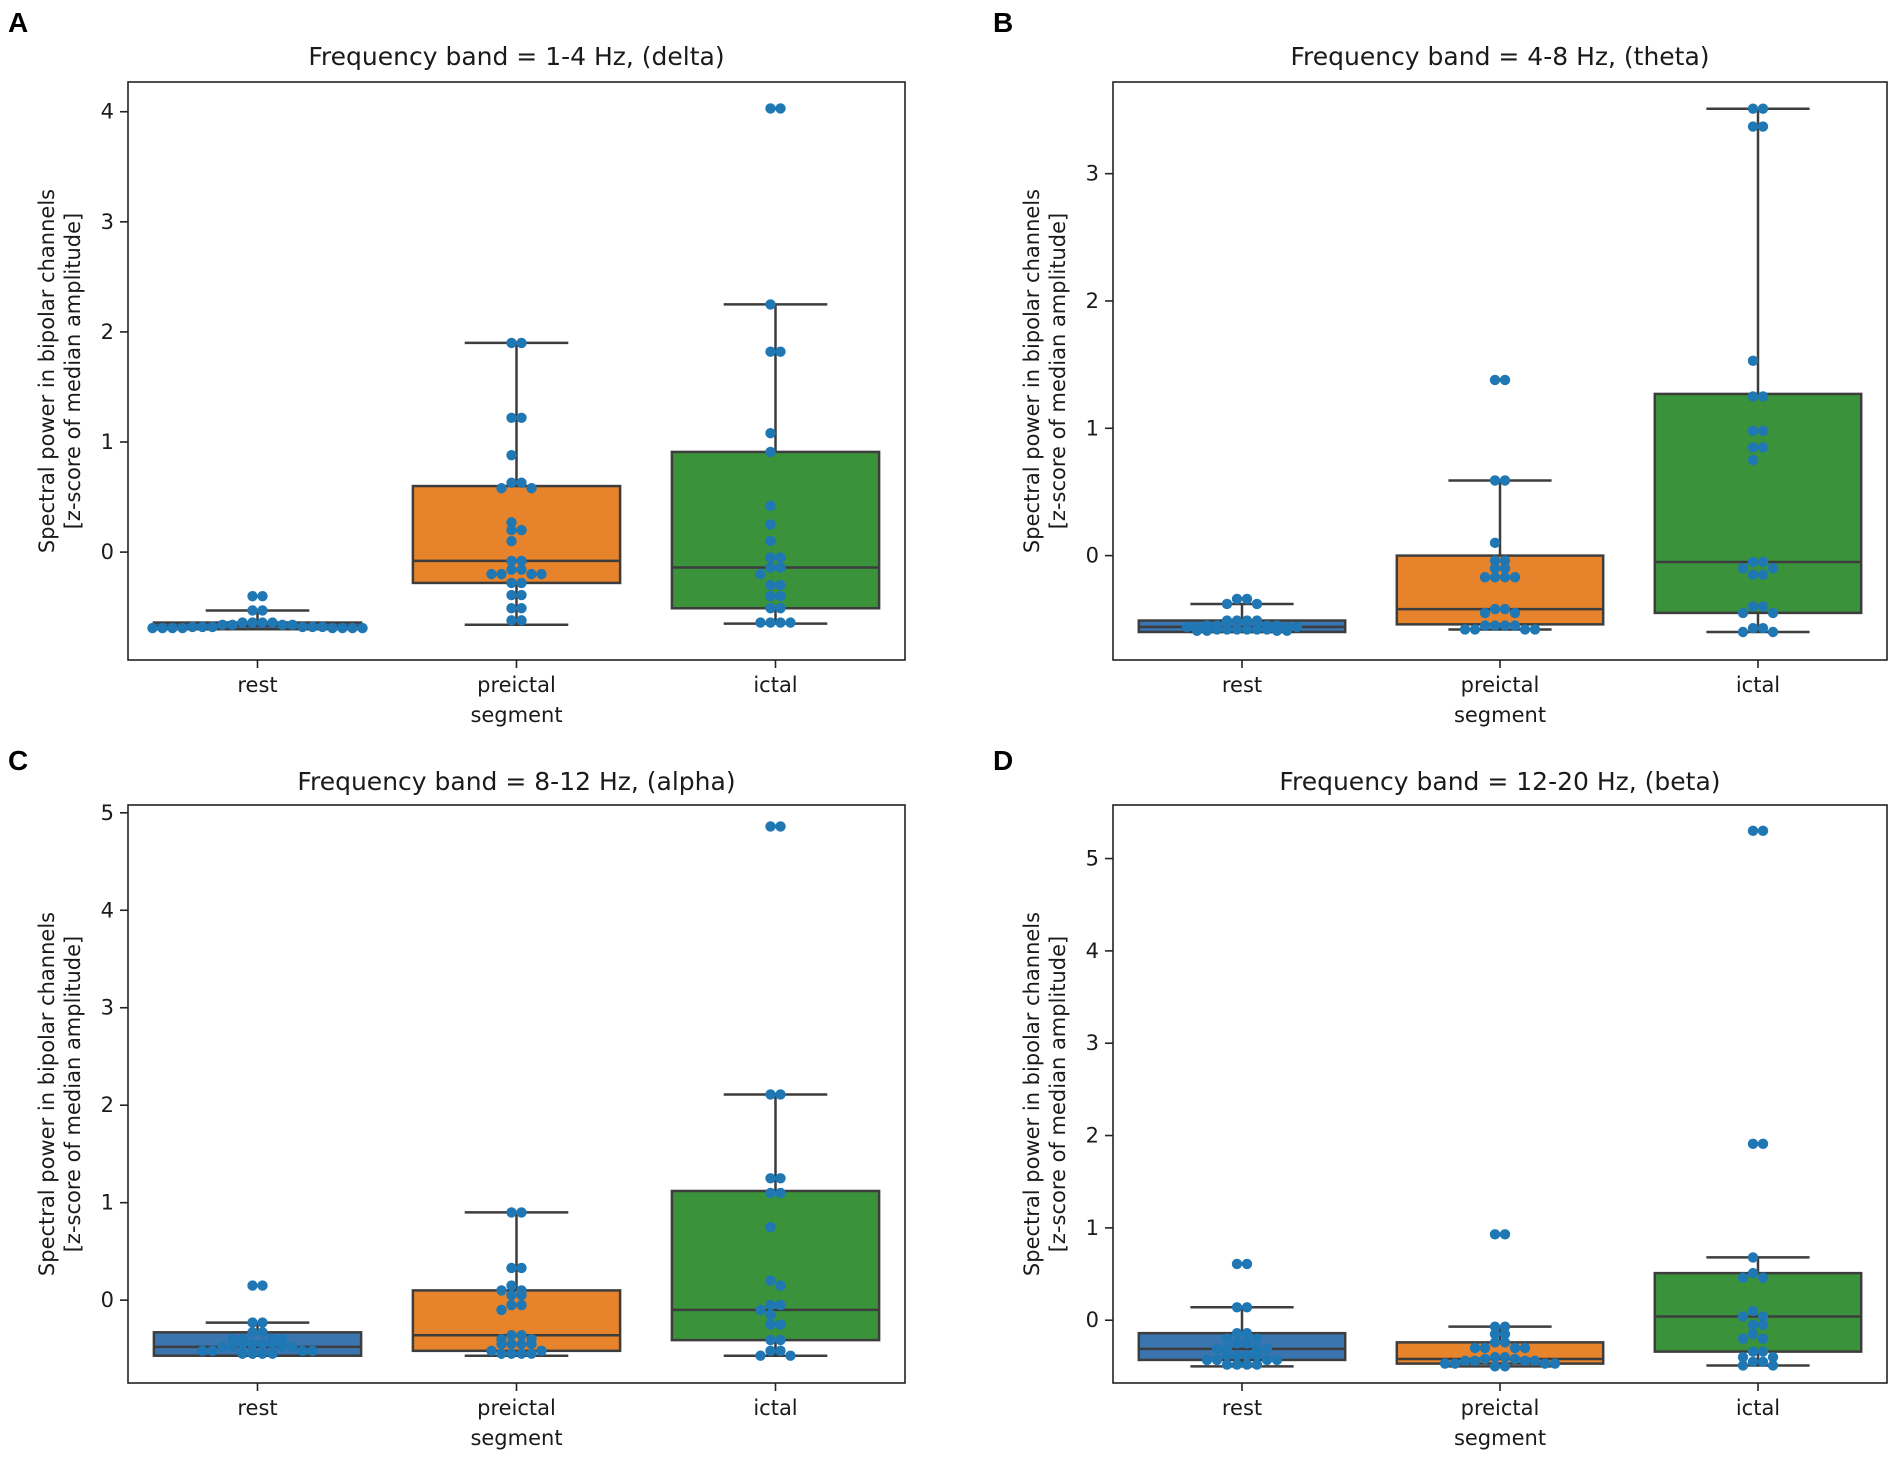 This screenshot has width=1901, height=1459. I want to click on x-axis-label: segment, so click(1500, 1438).